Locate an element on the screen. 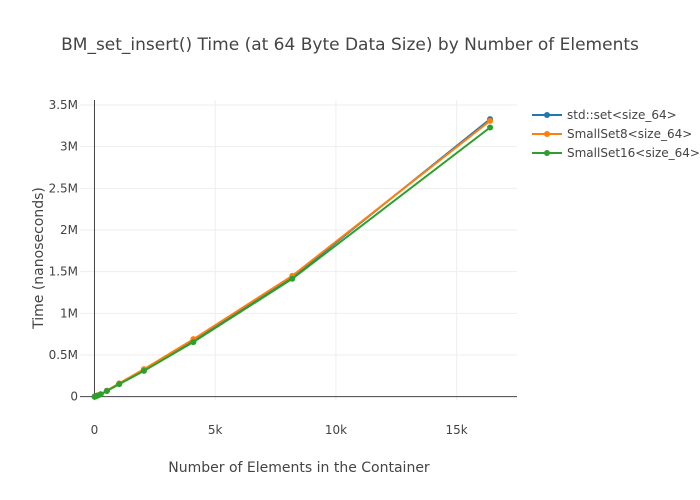 This screenshot has height=500, width=700. legend-item: SmallSet16<size_64> is located at coordinates (616, 153).